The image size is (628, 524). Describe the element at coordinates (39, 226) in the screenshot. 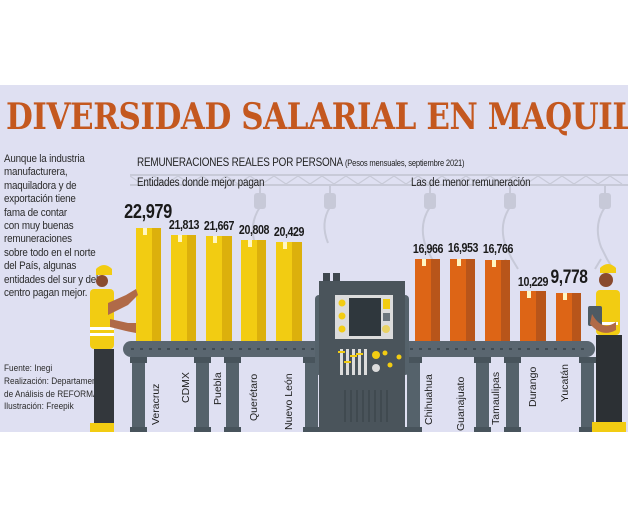

I see `intro-line: con muy buenas` at that location.